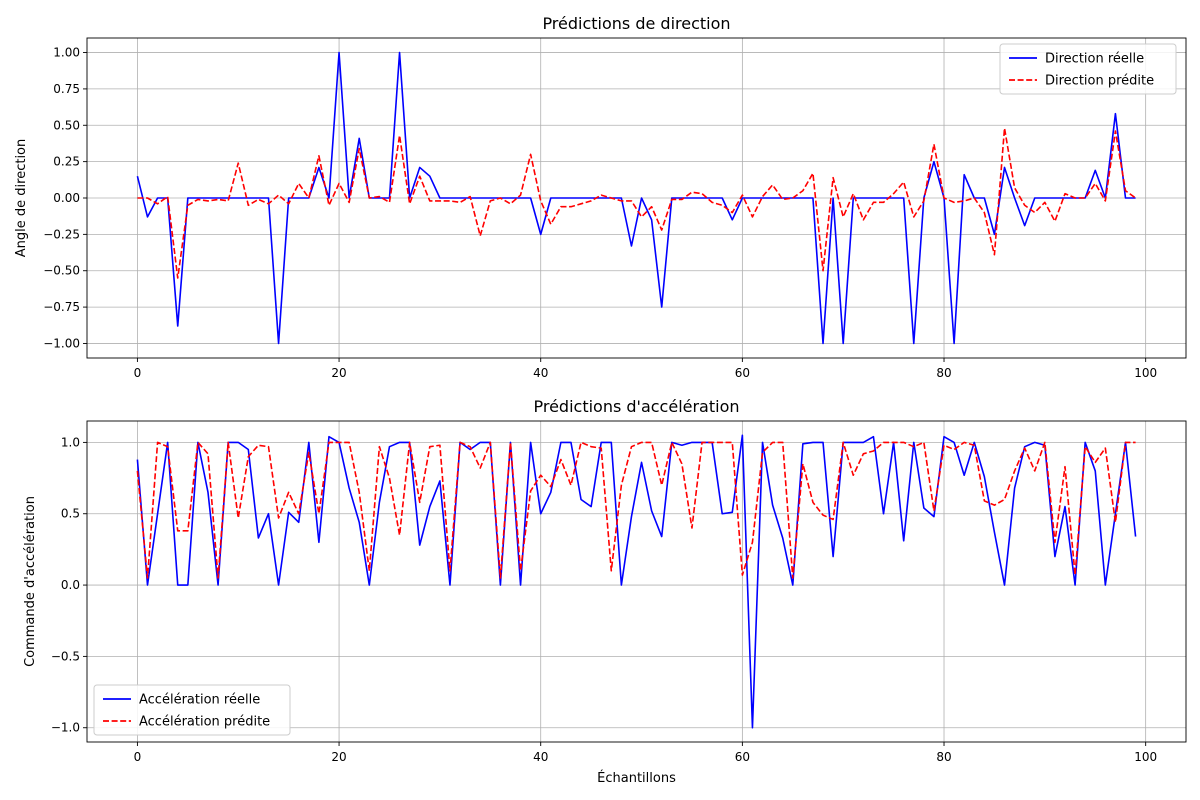 Image resolution: width=1200 pixels, height=800 pixels. What do you see at coordinates (61, 343) in the screenshot?
I see `y-tick-label: −1.00` at bounding box center [61, 343].